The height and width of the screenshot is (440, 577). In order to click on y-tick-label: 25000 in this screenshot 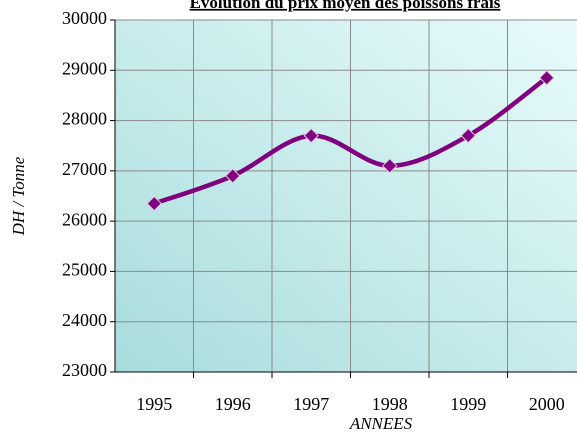, I will do `click(84, 270)`.